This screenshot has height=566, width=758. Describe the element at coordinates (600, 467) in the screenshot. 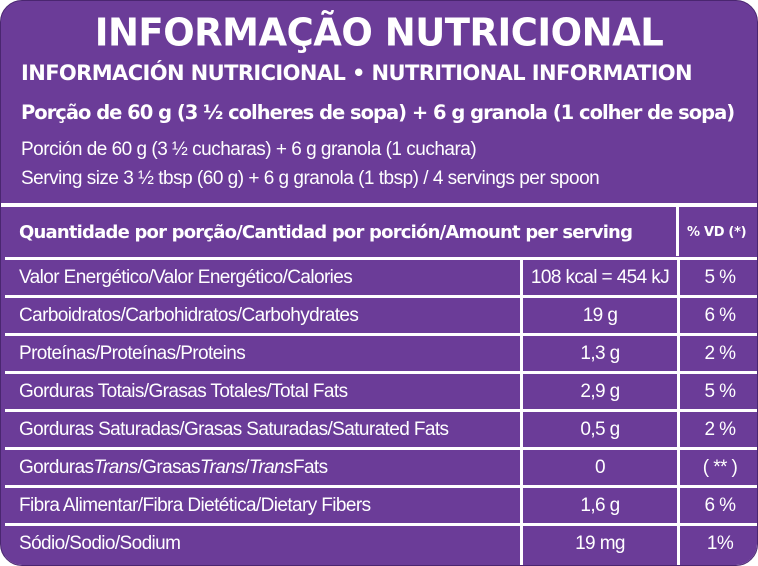

I see `nutrient-qty: 0` at that location.